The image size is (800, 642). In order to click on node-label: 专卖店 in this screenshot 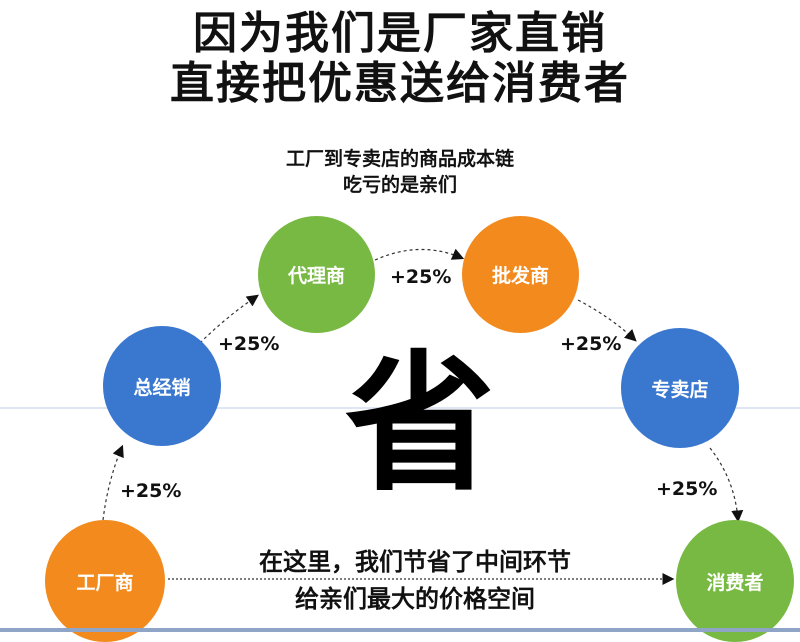, I will do `click(680, 389)`.